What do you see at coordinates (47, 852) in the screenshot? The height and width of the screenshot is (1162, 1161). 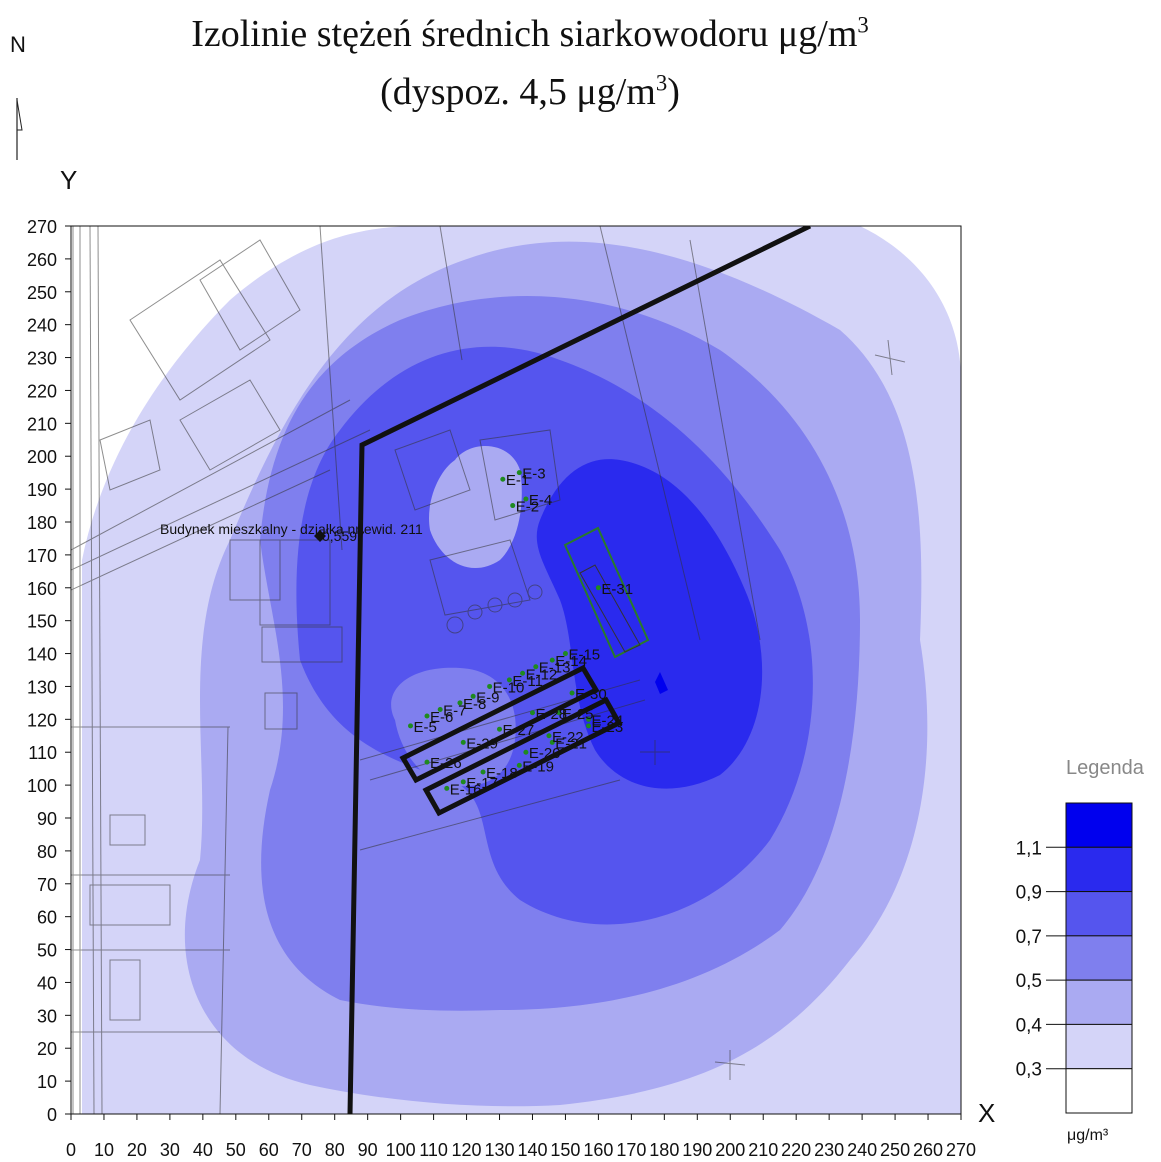 I see `y-tick-label: 80` at bounding box center [47, 852].